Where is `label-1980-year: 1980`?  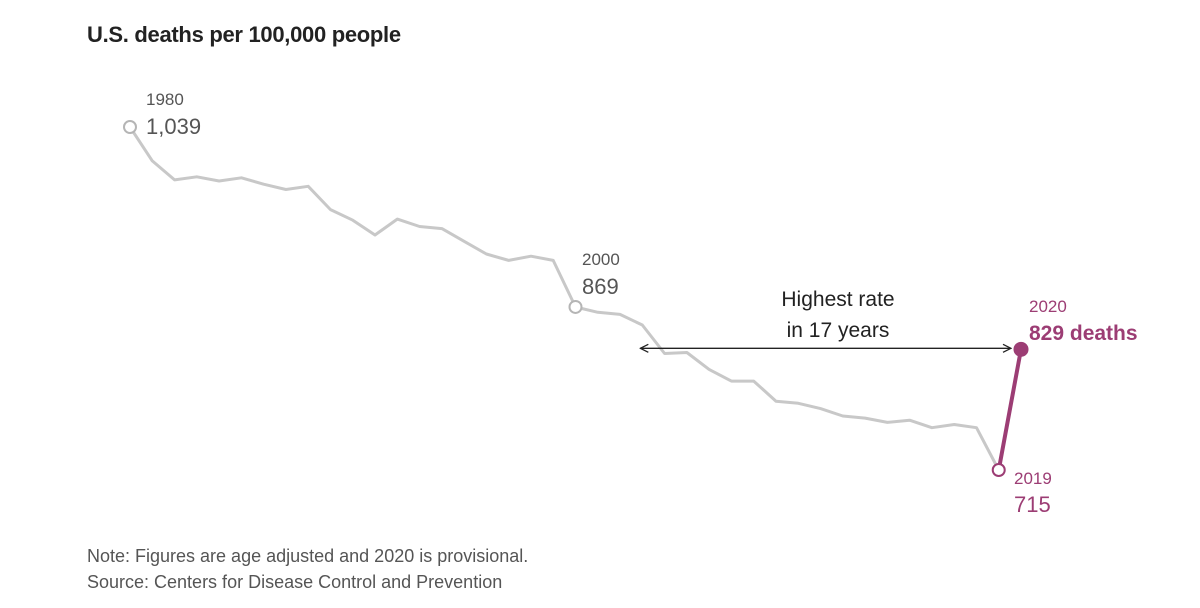 label-1980-year: 1980 is located at coordinates (165, 99).